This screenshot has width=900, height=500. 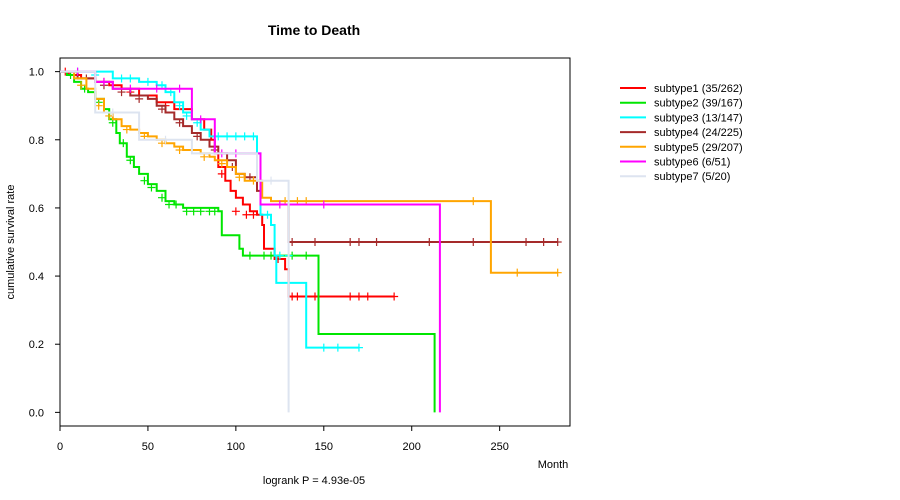 What do you see at coordinates (692, 177) in the screenshot?
I see `legend-label-subtype7: subtype7 (5/20)` at bounding box center [692, 177].